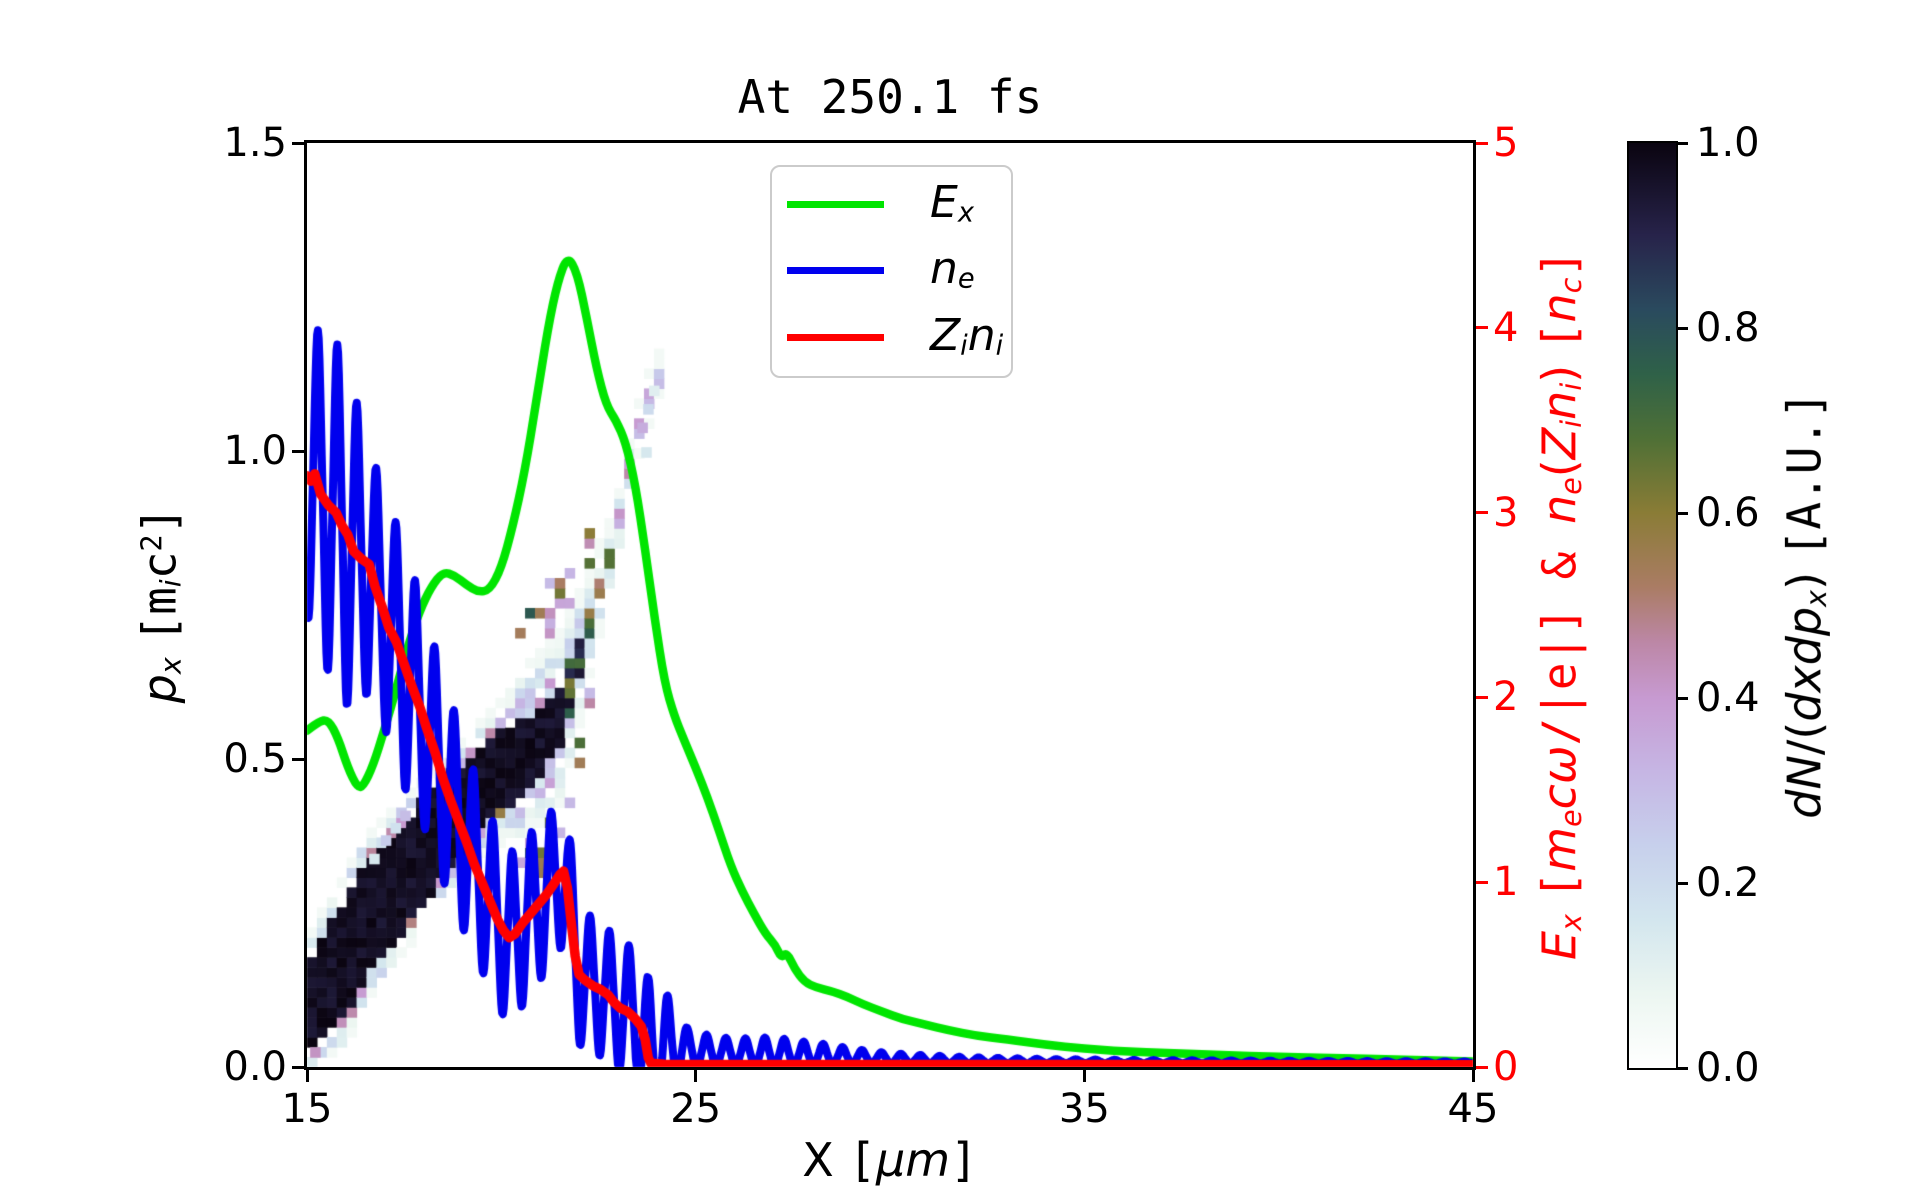 This screenshot has height=1200, width=1920. I want to click on y-left-tick-1.5, so click(298, 143).